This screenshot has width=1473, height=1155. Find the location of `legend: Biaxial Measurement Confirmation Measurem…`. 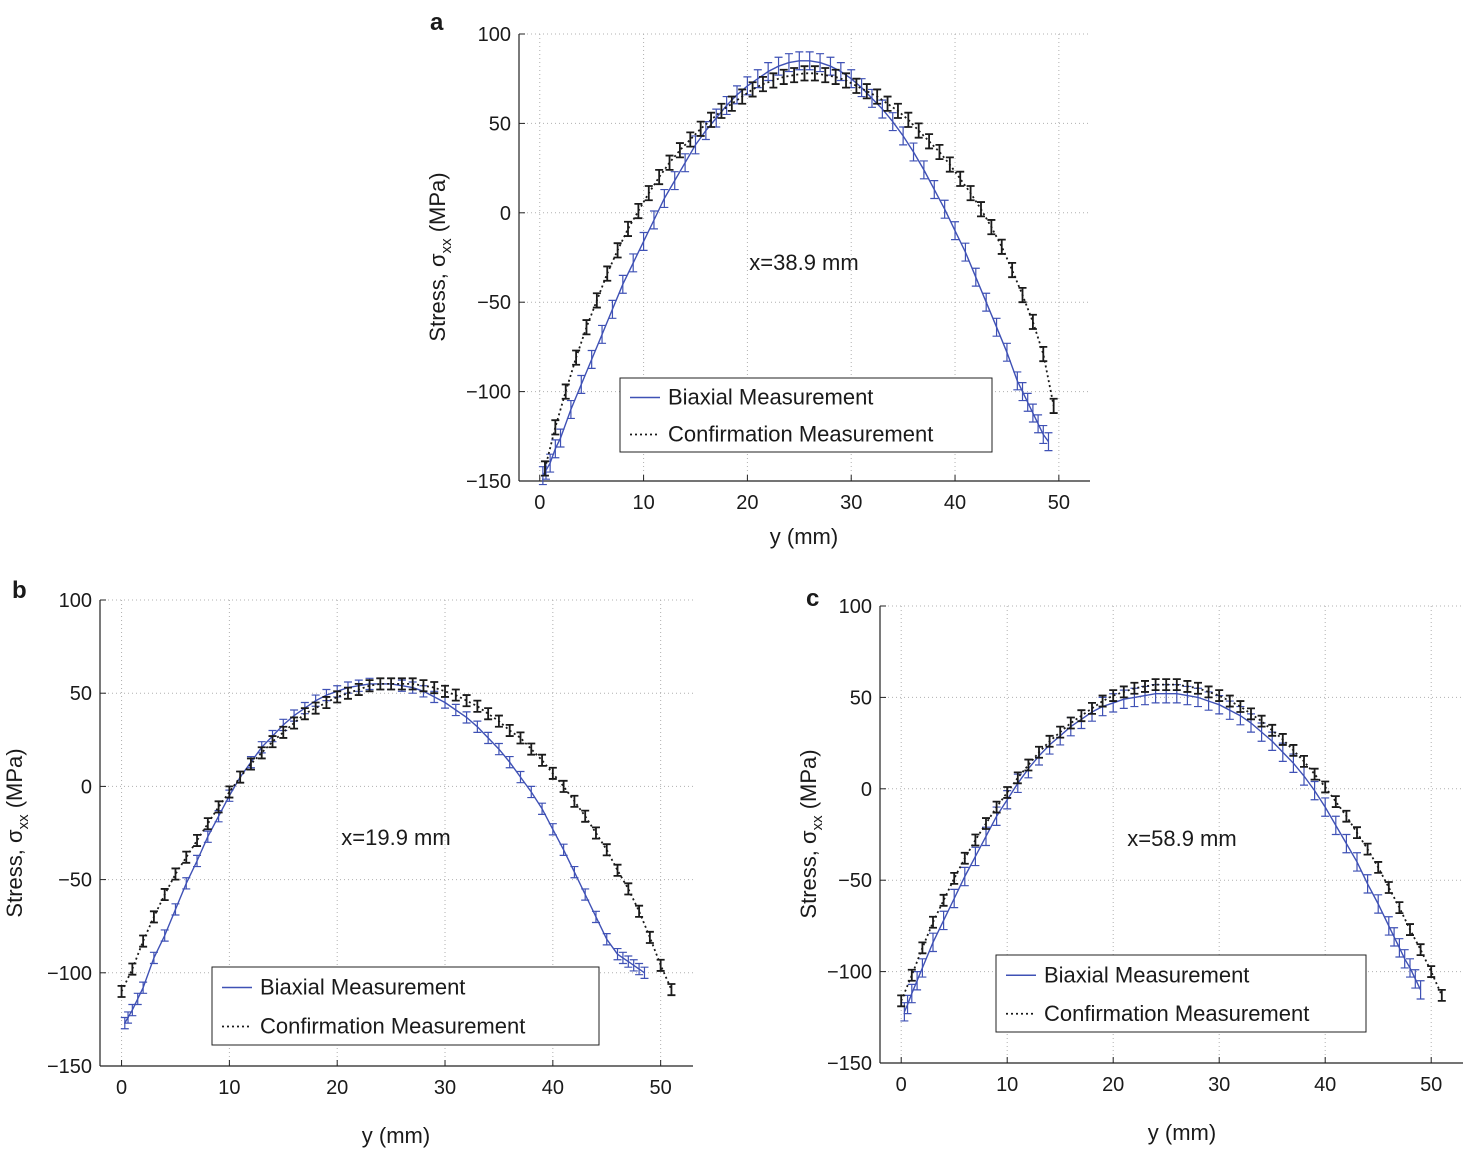

legend: Biaxial Measurement Confirmation Measurem… is located at coordinates (1181, 993).